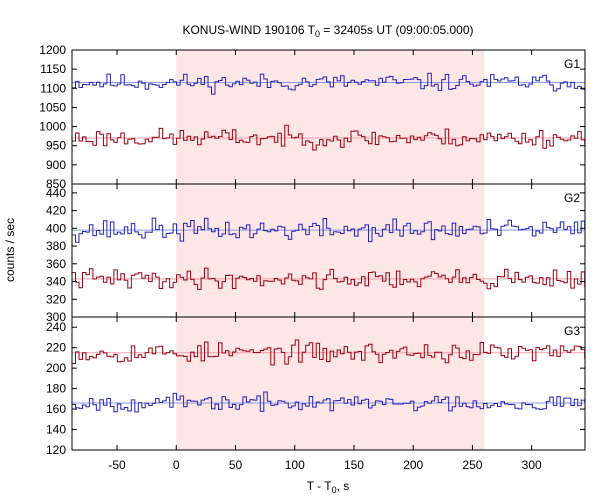 The width and height of the screenshot is (600, 500). What do you see at coordinates (354, 465) in the screenshot?
I see `x-tick-label: 150` at bounding box center [354, 465].